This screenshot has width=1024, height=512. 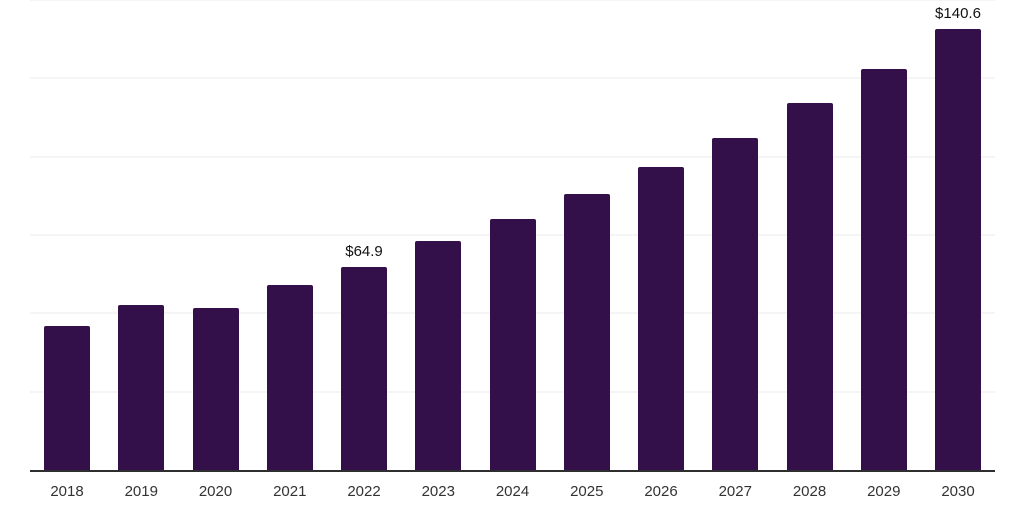 What do you see at coordinates (67, 397) in the screenshot?
I see `bar-2018` at bounding box center [67, 397].